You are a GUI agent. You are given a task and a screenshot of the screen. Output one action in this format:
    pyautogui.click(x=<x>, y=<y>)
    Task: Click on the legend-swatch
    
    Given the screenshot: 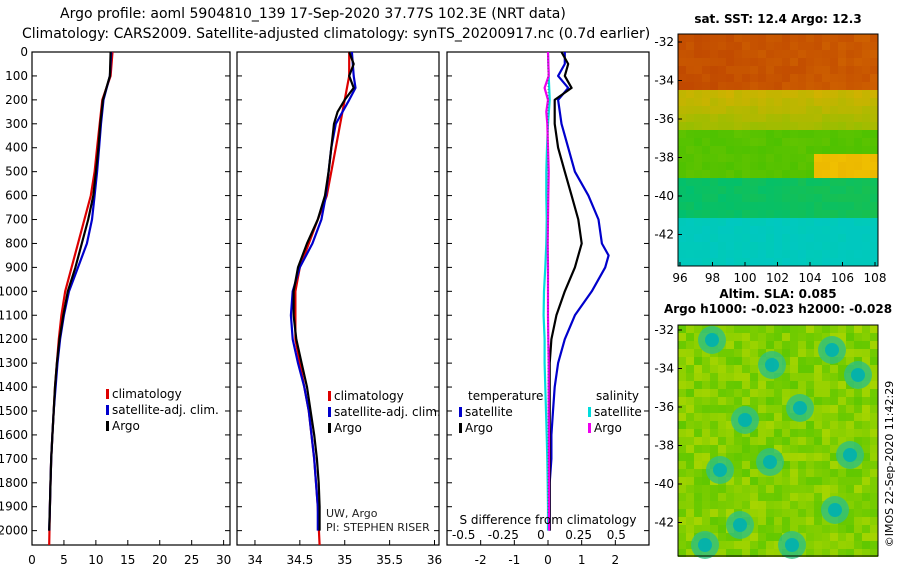 What is the action you would take?
    pyautogui.click(x=589, y=428)
    